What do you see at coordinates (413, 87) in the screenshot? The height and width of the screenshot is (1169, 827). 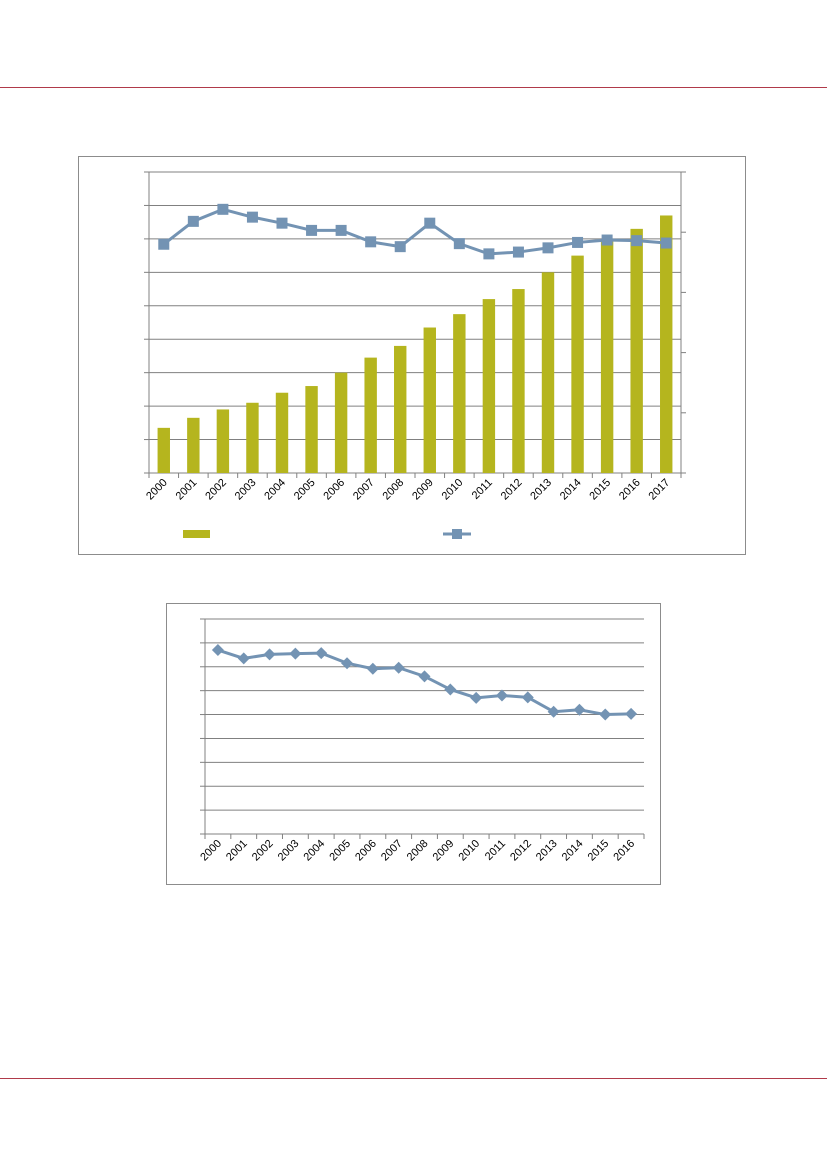 I see `header-rule` at bounding box center [413, 87].